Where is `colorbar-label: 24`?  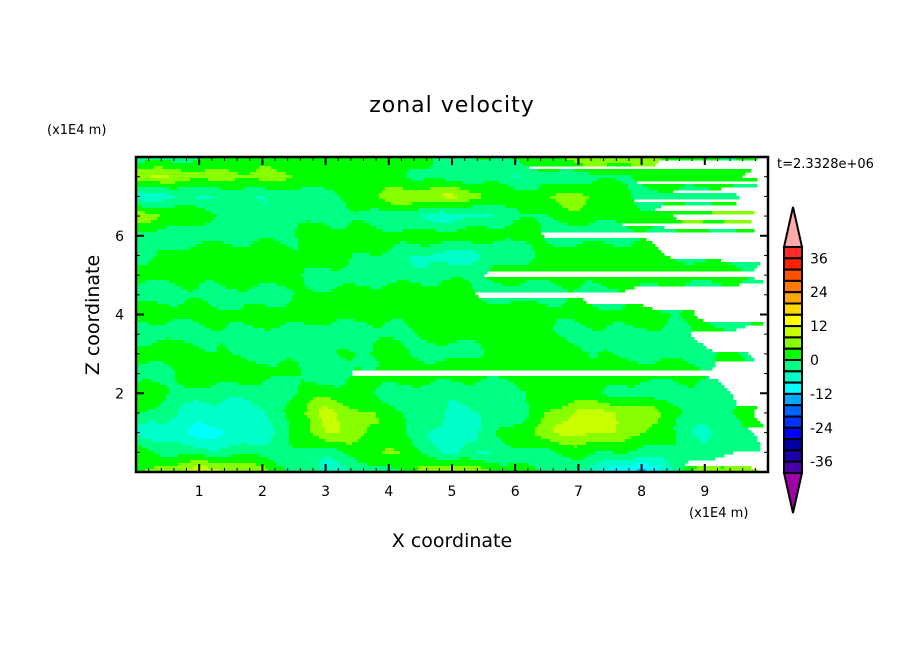 colorbar-label: 24 is located at coordinates (819, 293).